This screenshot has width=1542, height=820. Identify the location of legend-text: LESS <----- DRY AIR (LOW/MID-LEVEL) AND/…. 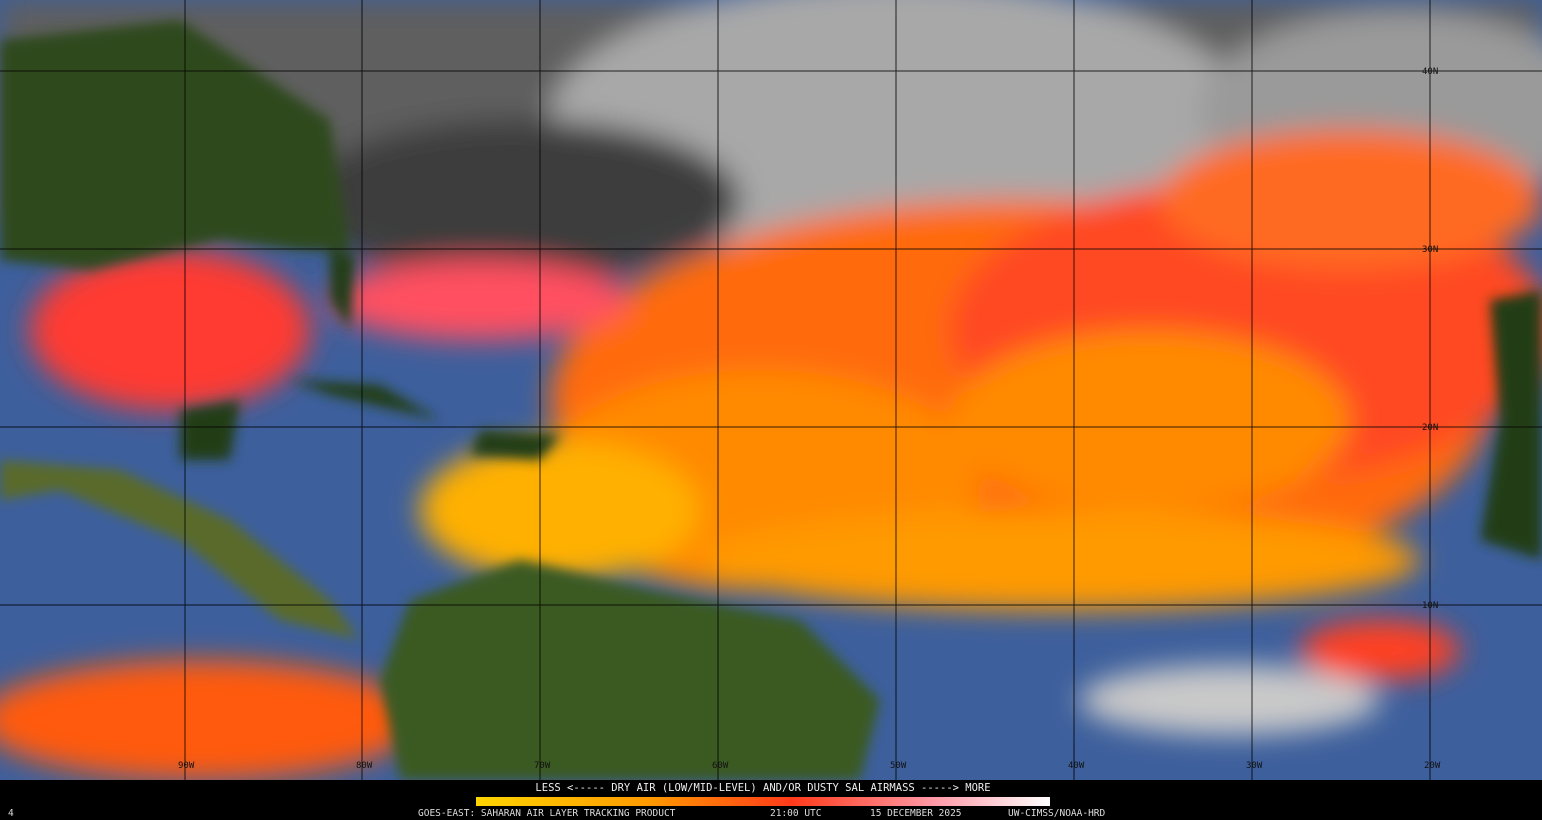
(762, 788).